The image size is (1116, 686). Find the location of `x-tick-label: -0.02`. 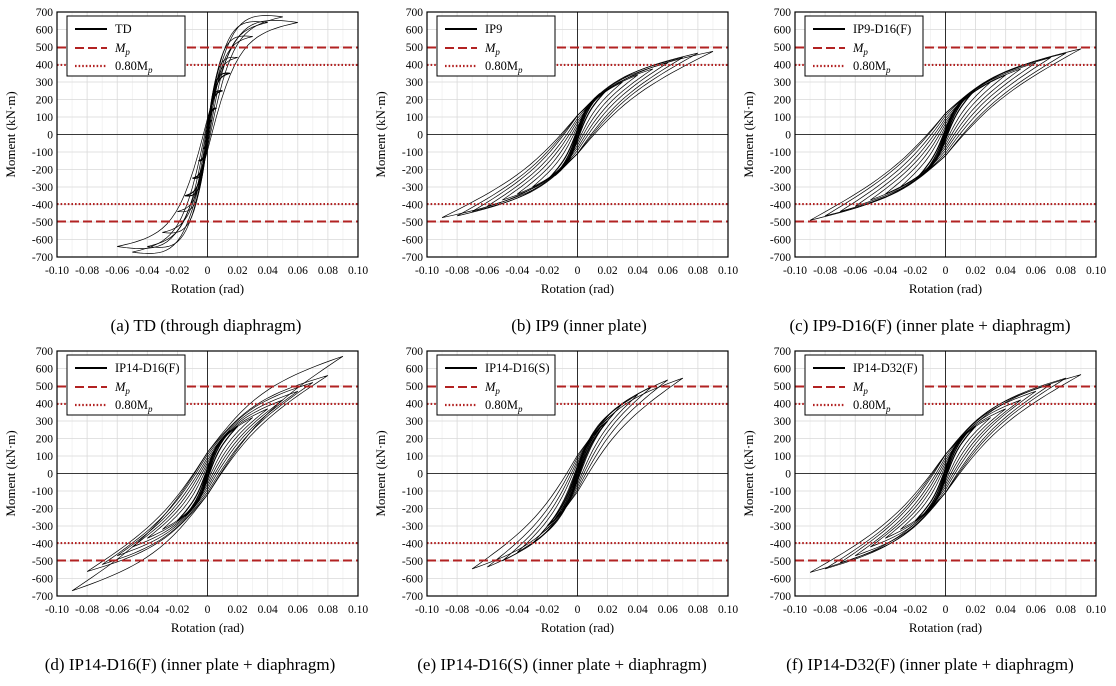

x-tick-label: -0.02 is located at coordinates (547, 271).